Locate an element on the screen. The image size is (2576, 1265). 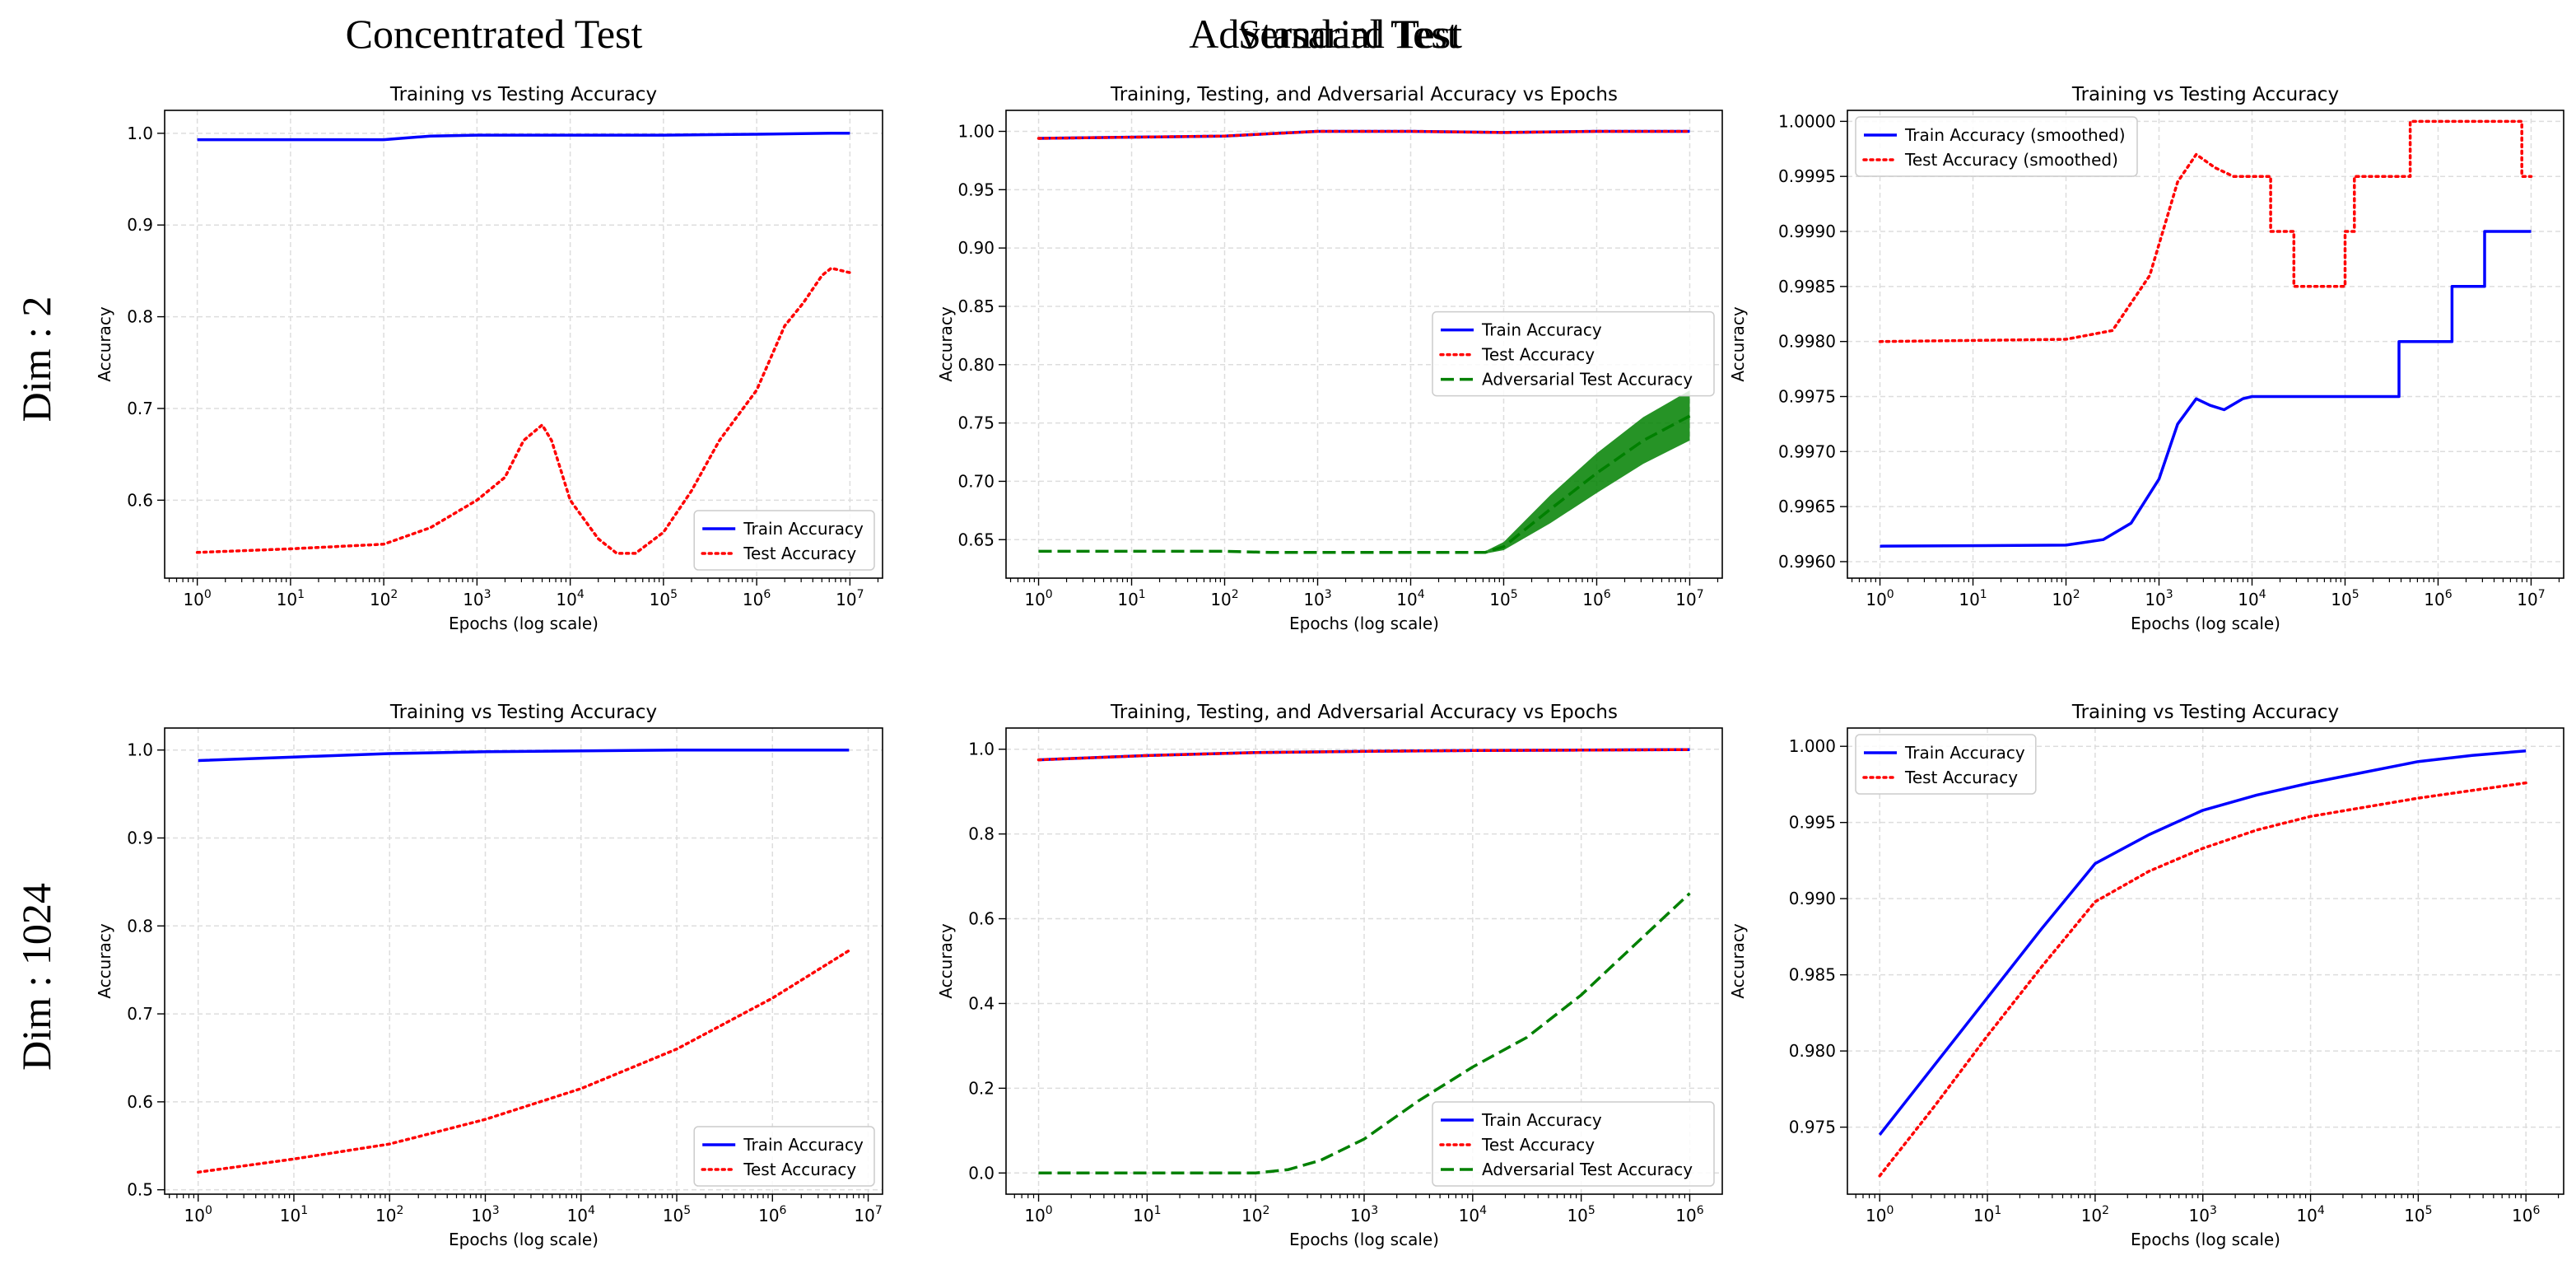
y-tick-label: 0.9990 is located at coordinates (1807, 232).